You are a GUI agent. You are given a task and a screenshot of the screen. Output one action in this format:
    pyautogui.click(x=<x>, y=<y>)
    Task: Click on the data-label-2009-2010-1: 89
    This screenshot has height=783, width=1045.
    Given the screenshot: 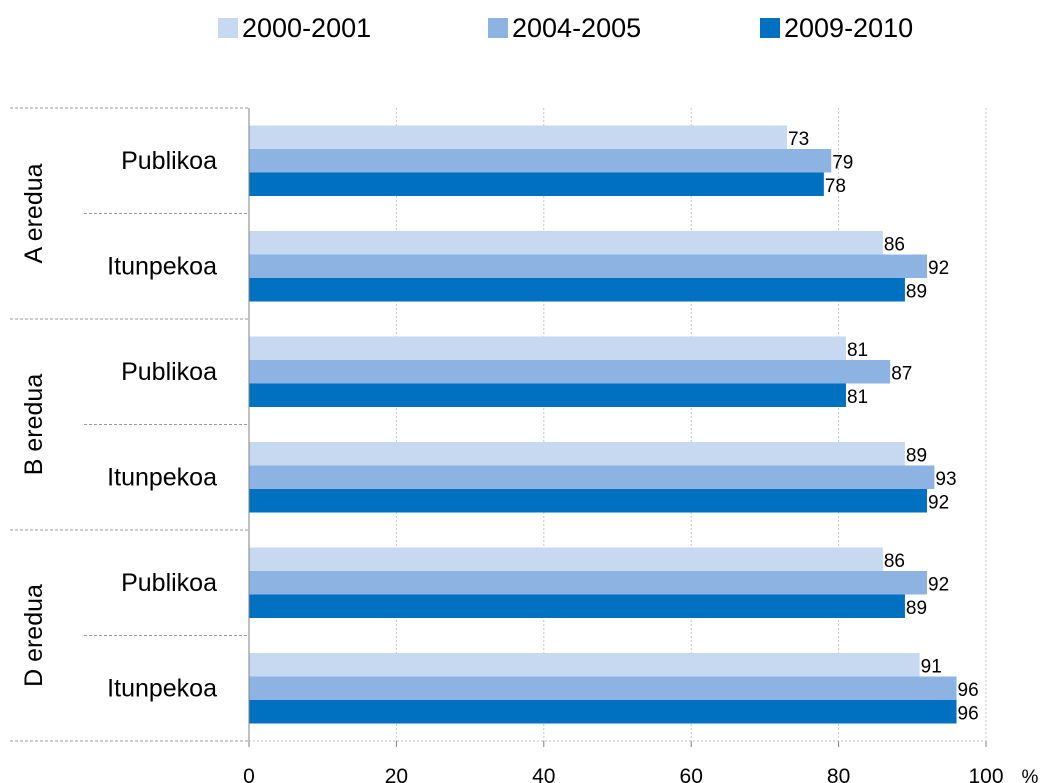 What is the action you would take?
    pyautogui.click(x=916, y=292)
    